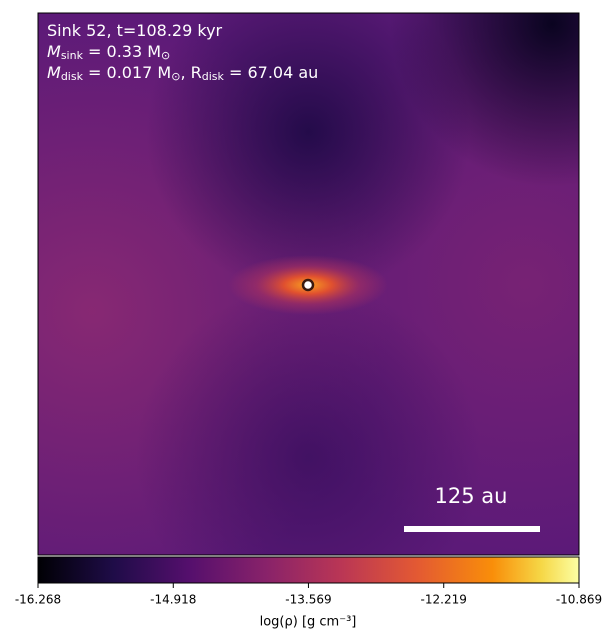 This screenshot has height=644, width=616. What do you see at coordinates (72, 55) in the screenshot?
I see `subscript: sink` at bounding box center [72, 55].